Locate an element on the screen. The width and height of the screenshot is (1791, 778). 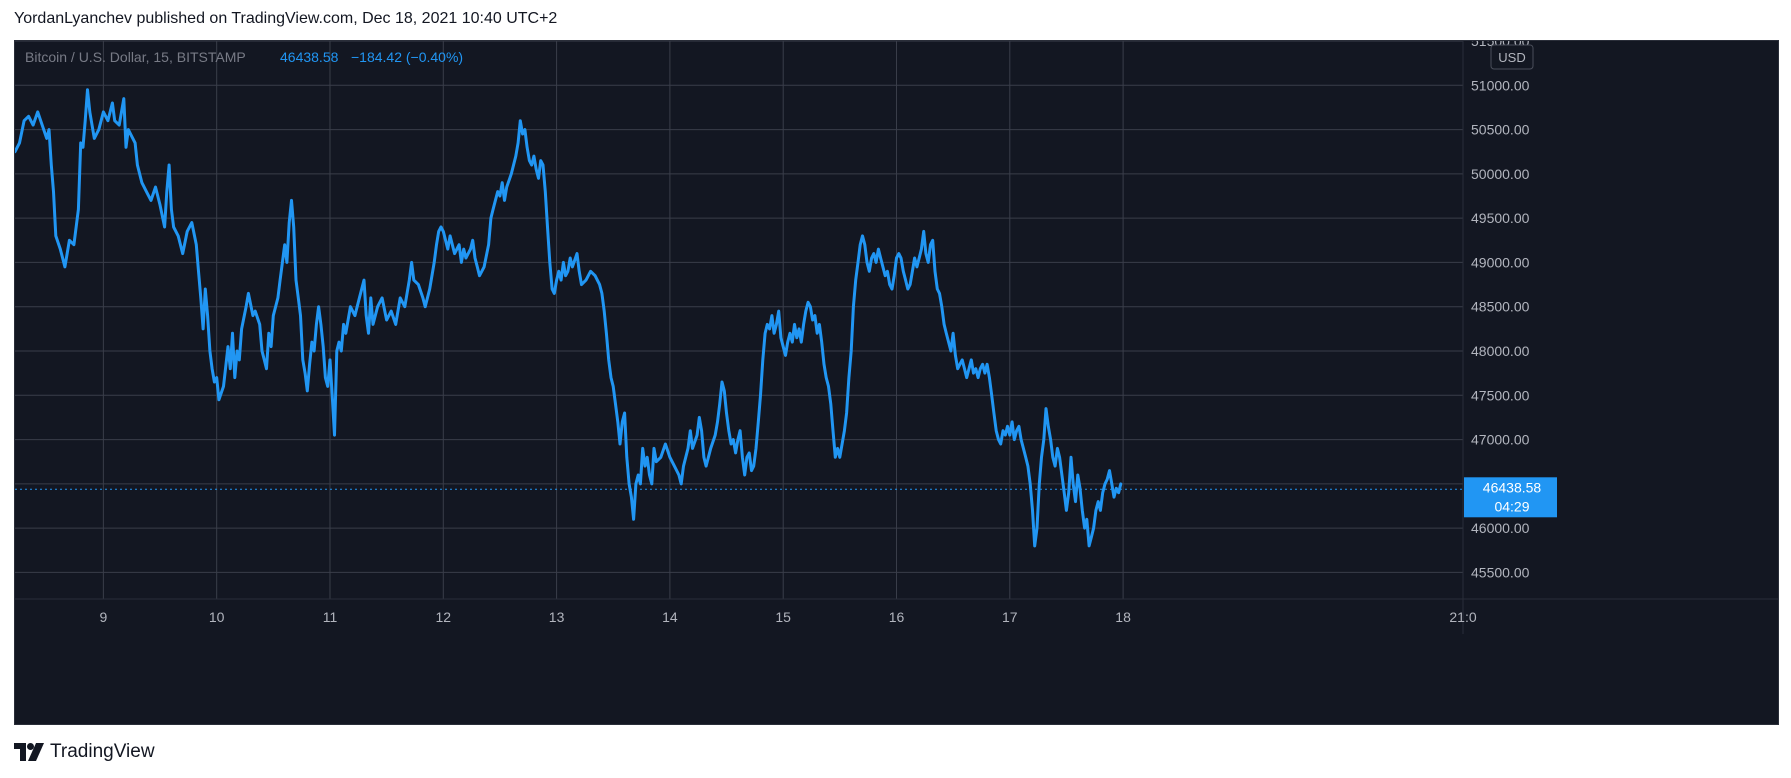
x-tick-label: 12 is located at coordinates (443, 617).